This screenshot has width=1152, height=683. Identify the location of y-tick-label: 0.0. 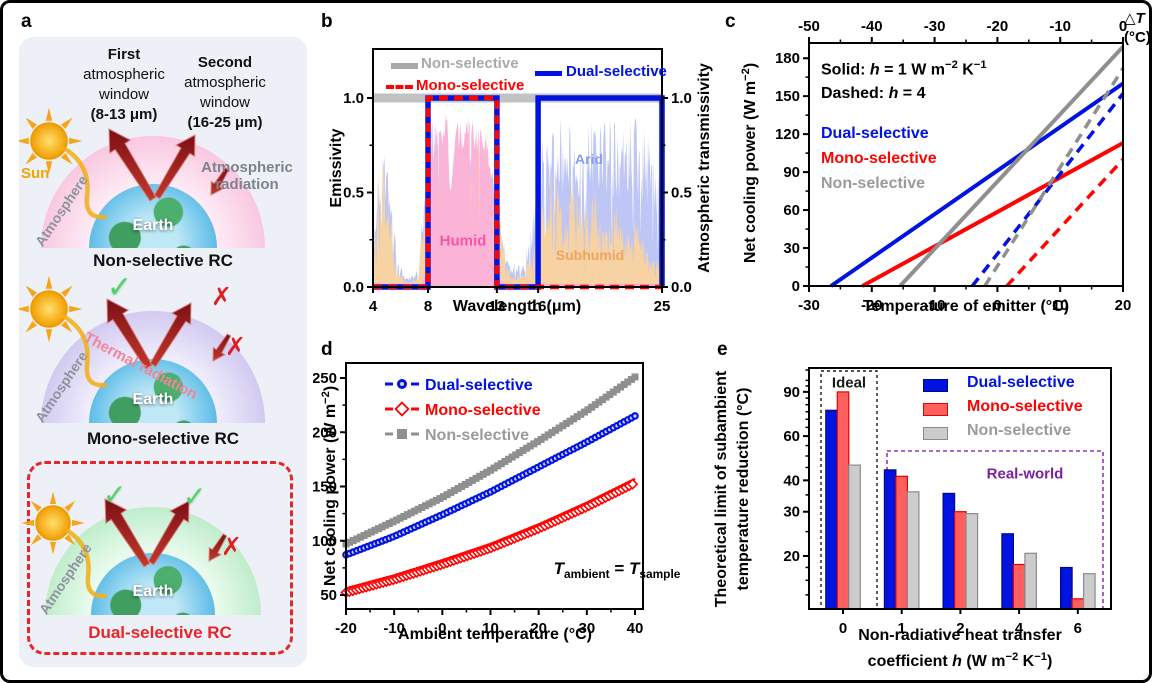
(353, 287).